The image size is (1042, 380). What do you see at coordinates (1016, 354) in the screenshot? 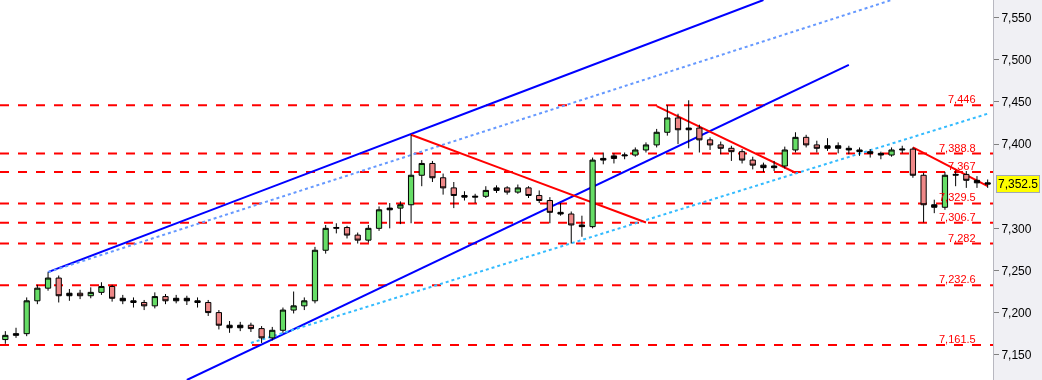
I see `y-tick-label: 7,150` at bounding box center [1016, 354].